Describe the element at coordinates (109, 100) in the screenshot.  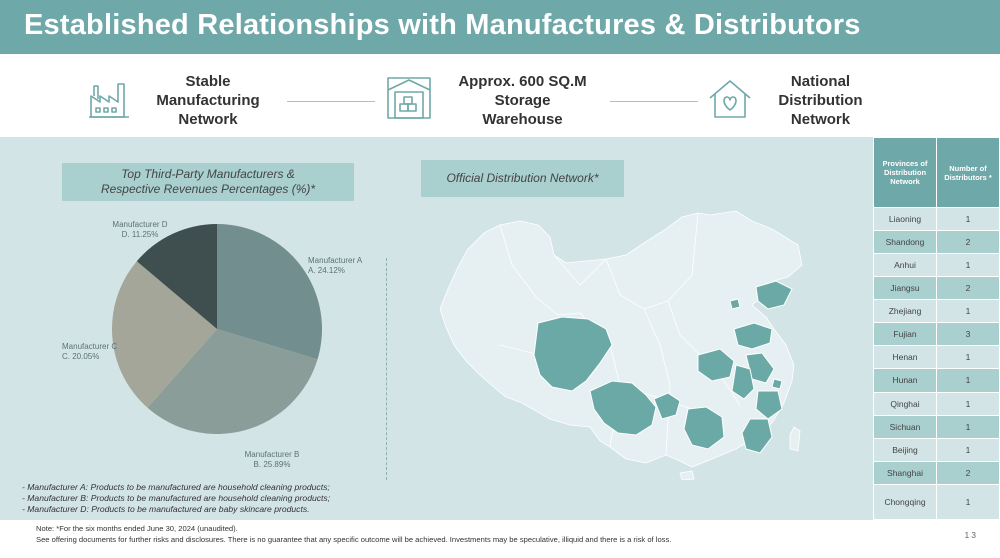
I see `factory-icon` at that location.